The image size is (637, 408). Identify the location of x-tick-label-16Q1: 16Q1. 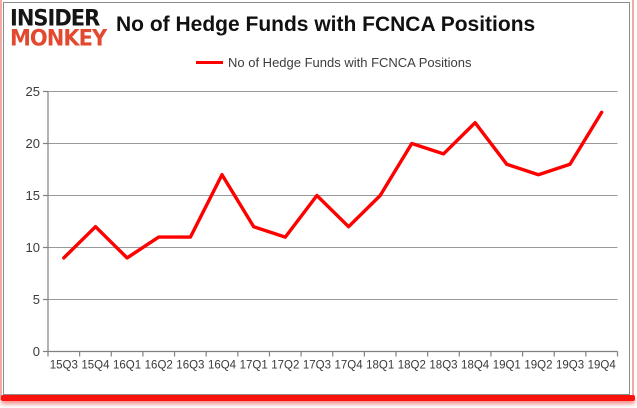
(127, 366).